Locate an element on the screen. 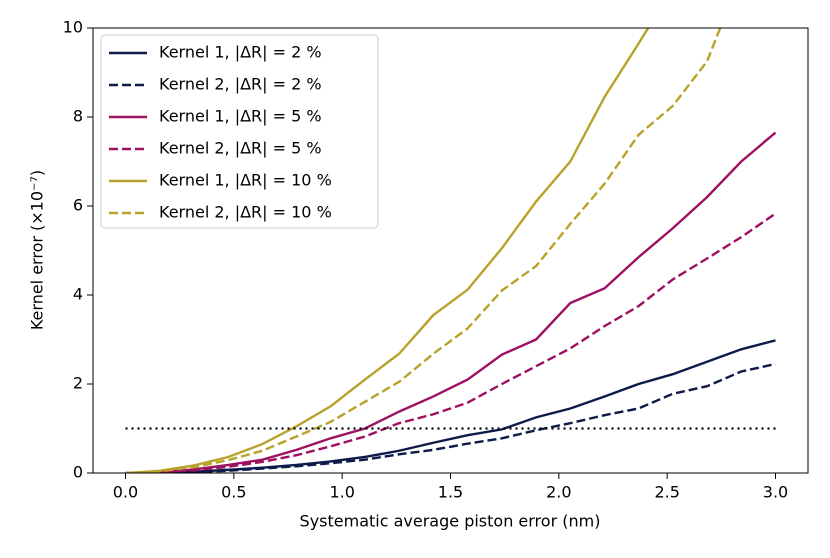 Image resolution: width=830 pixels, height=558 pixels. x-tick-label: 1.0 is located at coordinates (341, 492).